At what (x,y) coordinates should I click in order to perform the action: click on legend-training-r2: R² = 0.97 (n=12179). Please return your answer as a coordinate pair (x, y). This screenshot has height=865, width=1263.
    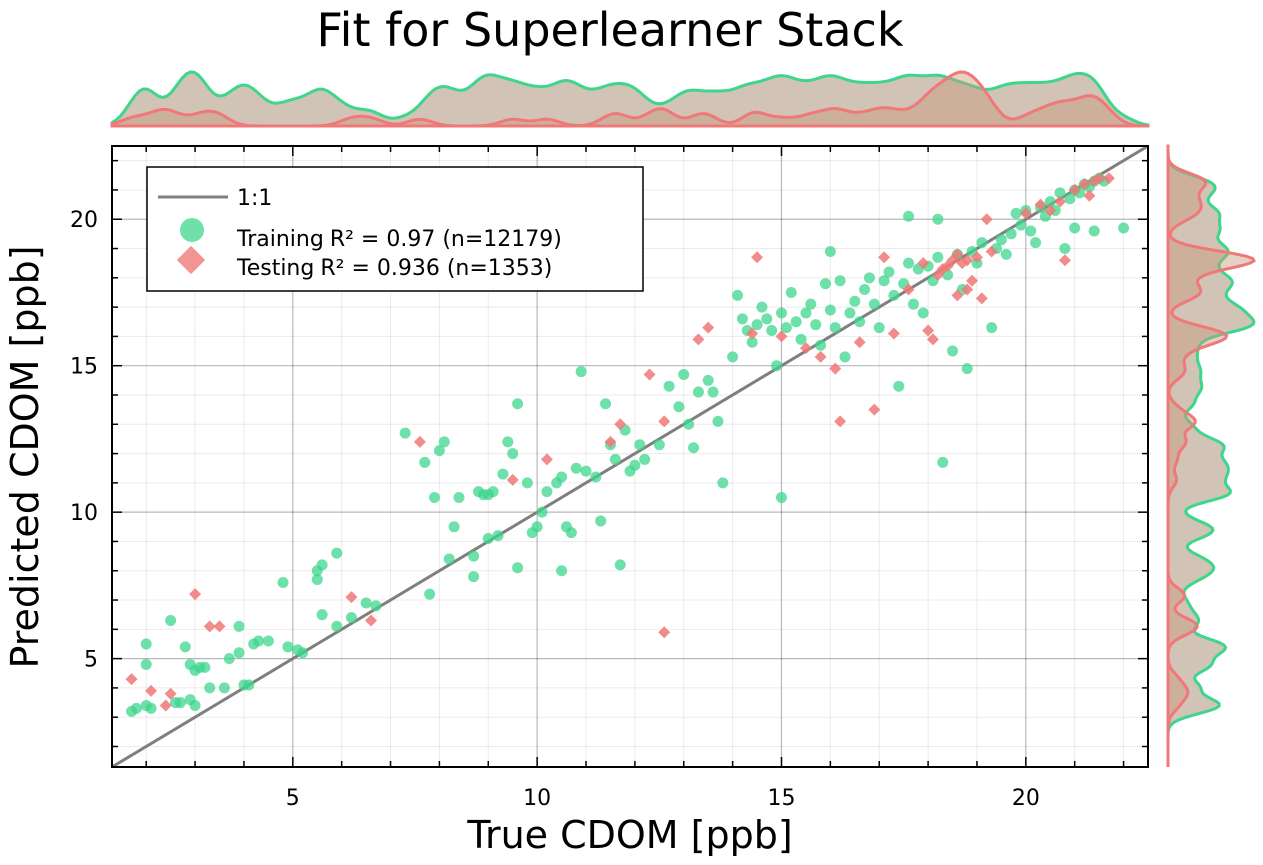
    Looking at the image, I should click on (446, 239).